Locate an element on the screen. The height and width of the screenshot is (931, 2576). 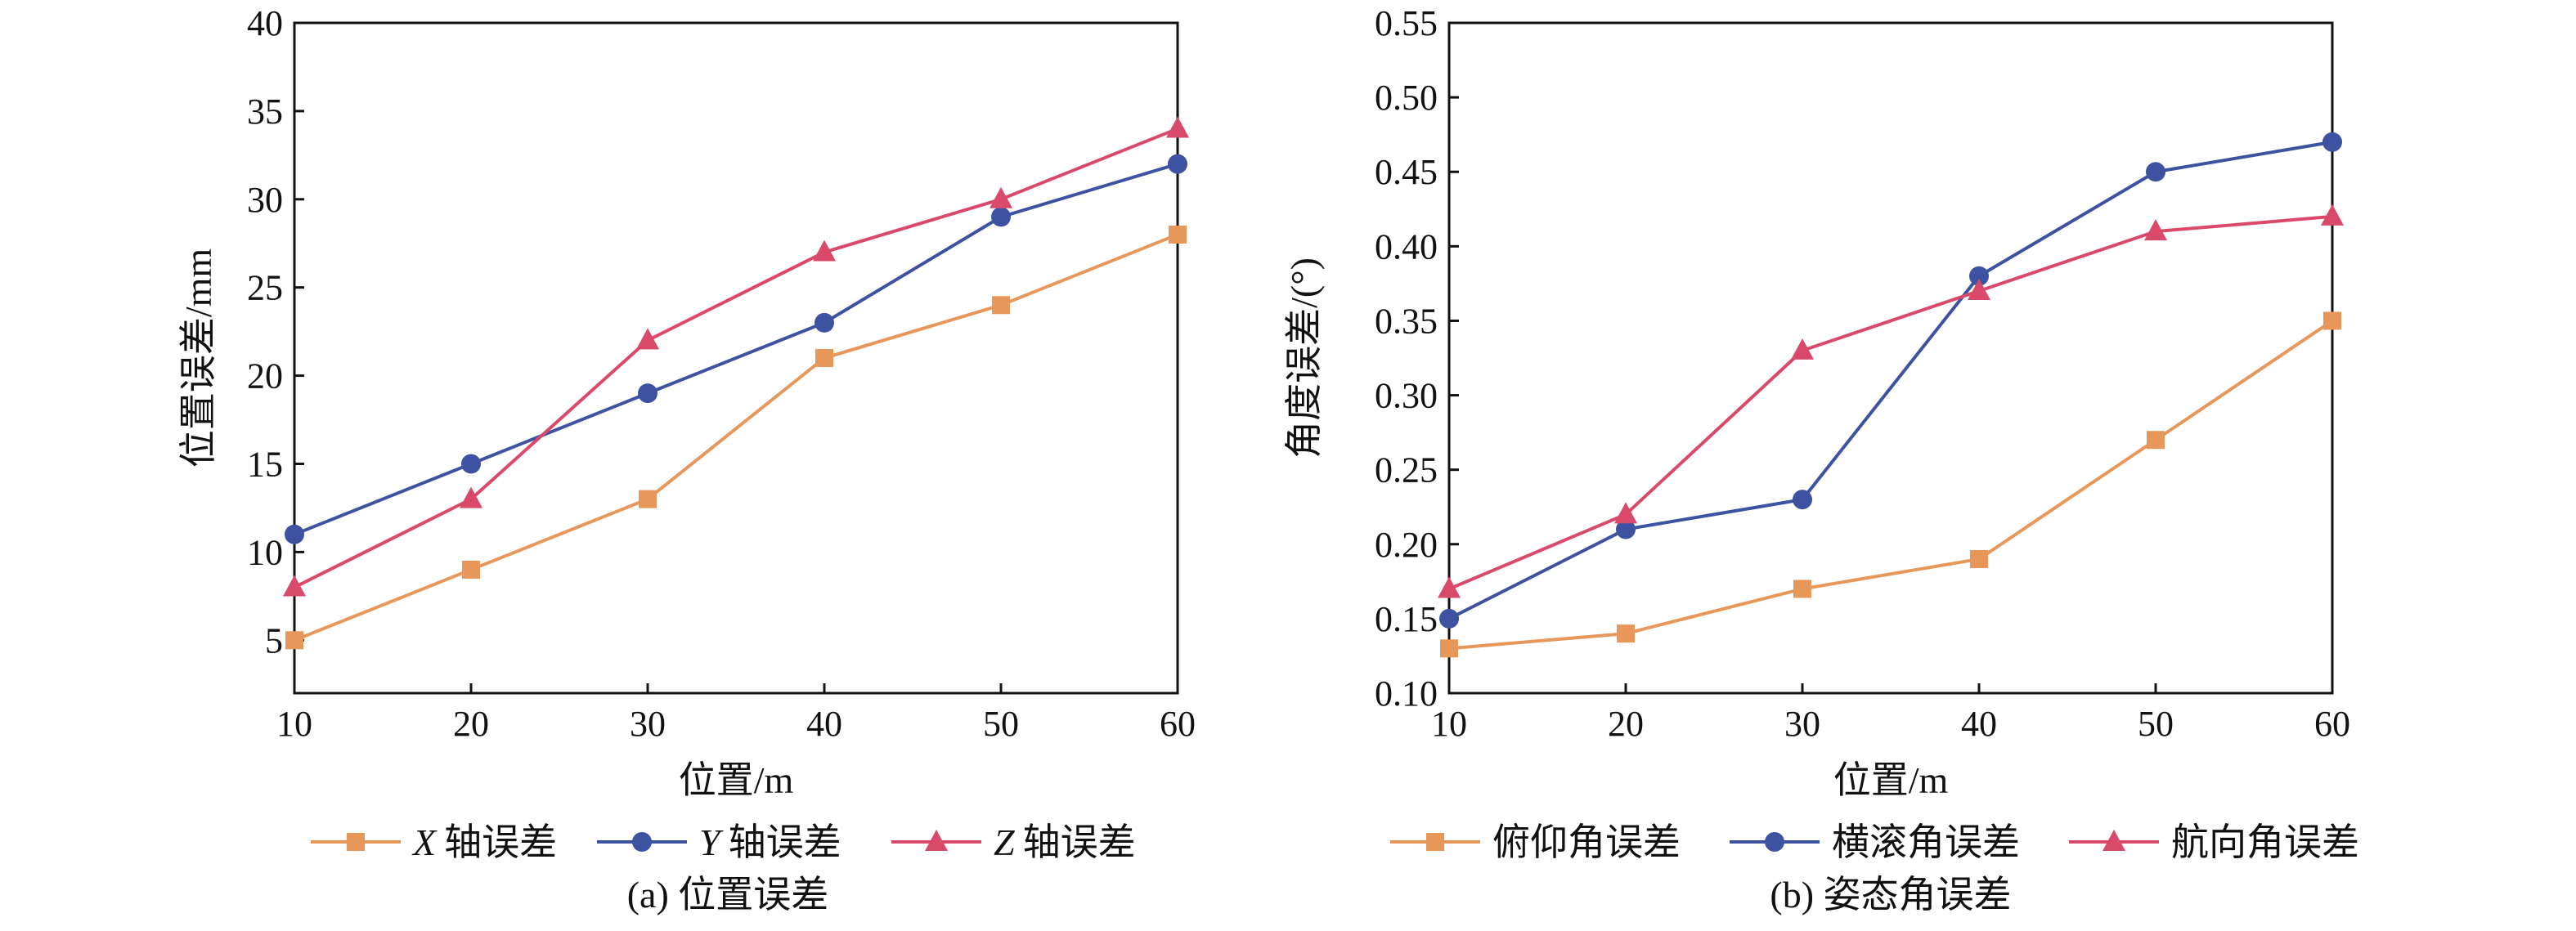
y-tick-label: 40 is located at coordinates (265, 23).